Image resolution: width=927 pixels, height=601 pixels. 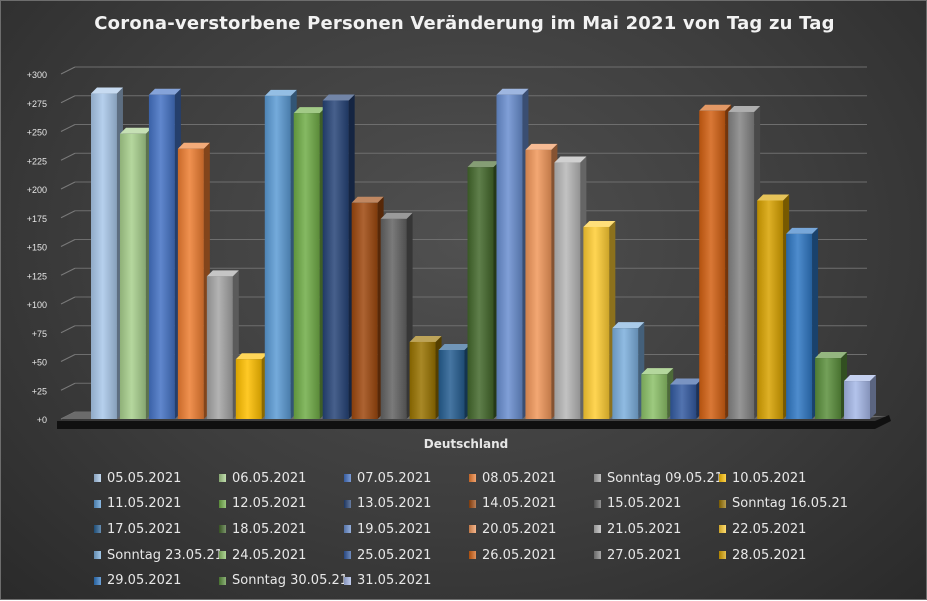 I want to click on legend-label: 06.05.2021, so click(x=269, y=478).